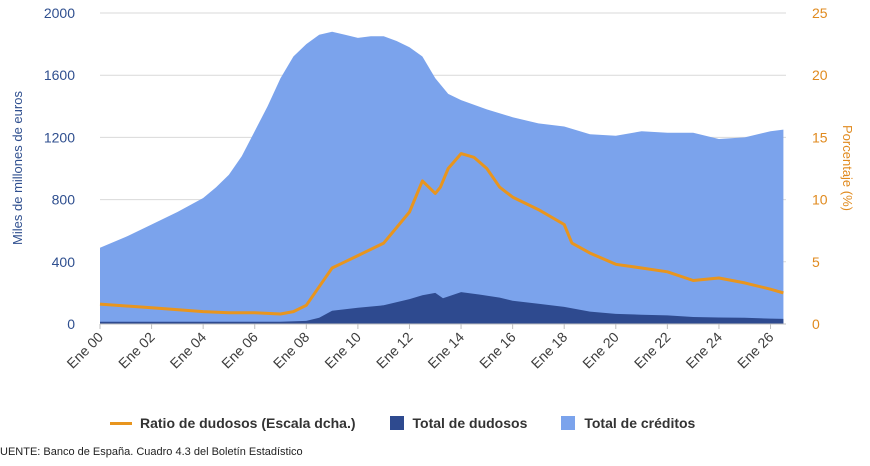  Describe the element at coordinates (59, 168) in the screenshot. I see `left-axis: 0 400 800 1200 1600 2000` at that location.